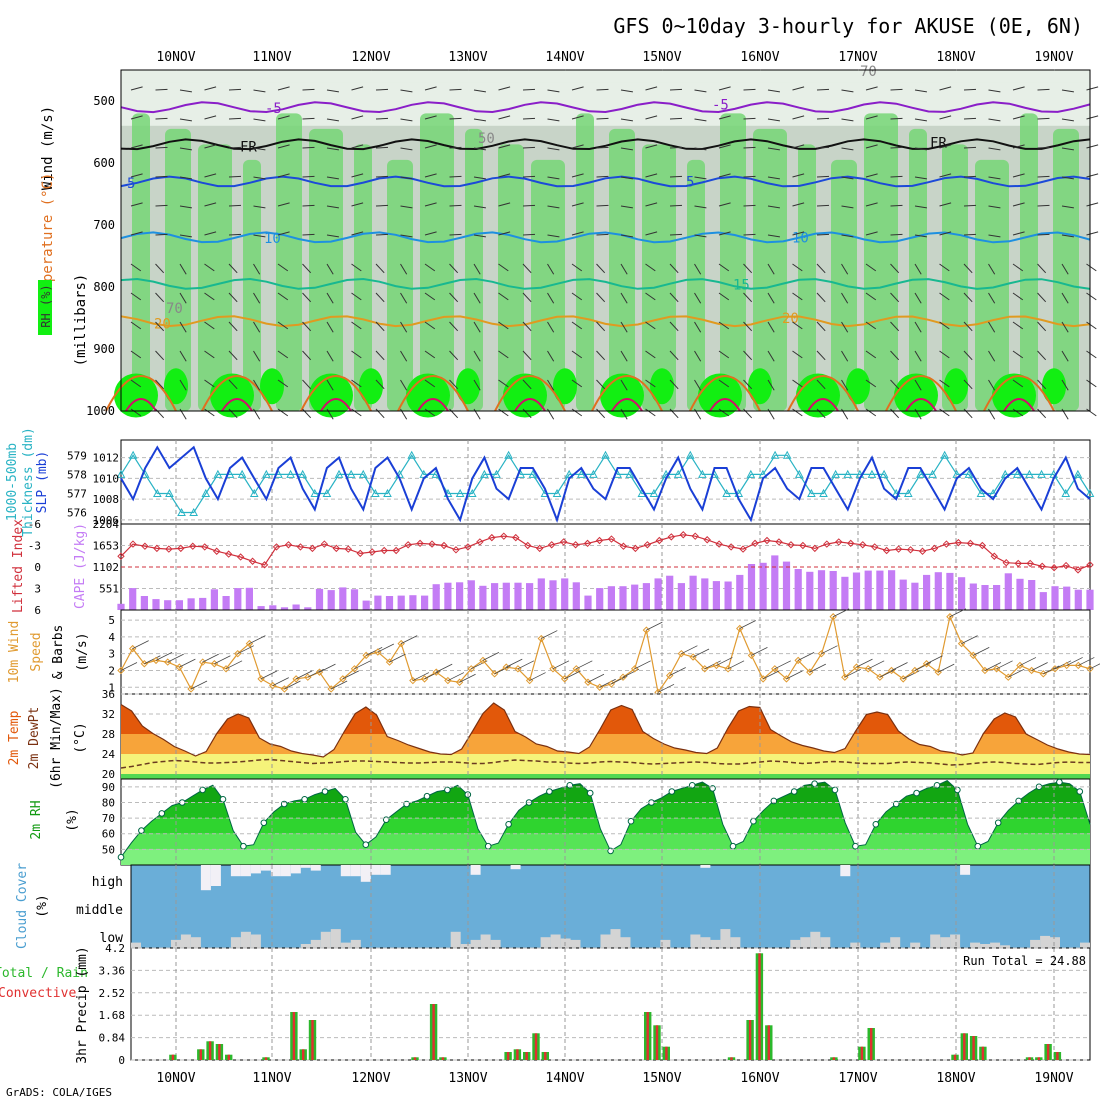 The width and height of the screenshot is (1100, 1100). I want to click on rh-green-column, so click(881, 262).